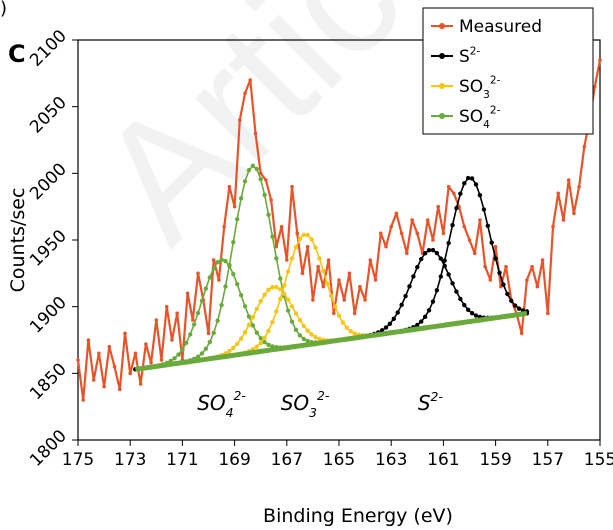 This screenshot has width=613, height=530. I want to click on legend-box, so click(508, 71).